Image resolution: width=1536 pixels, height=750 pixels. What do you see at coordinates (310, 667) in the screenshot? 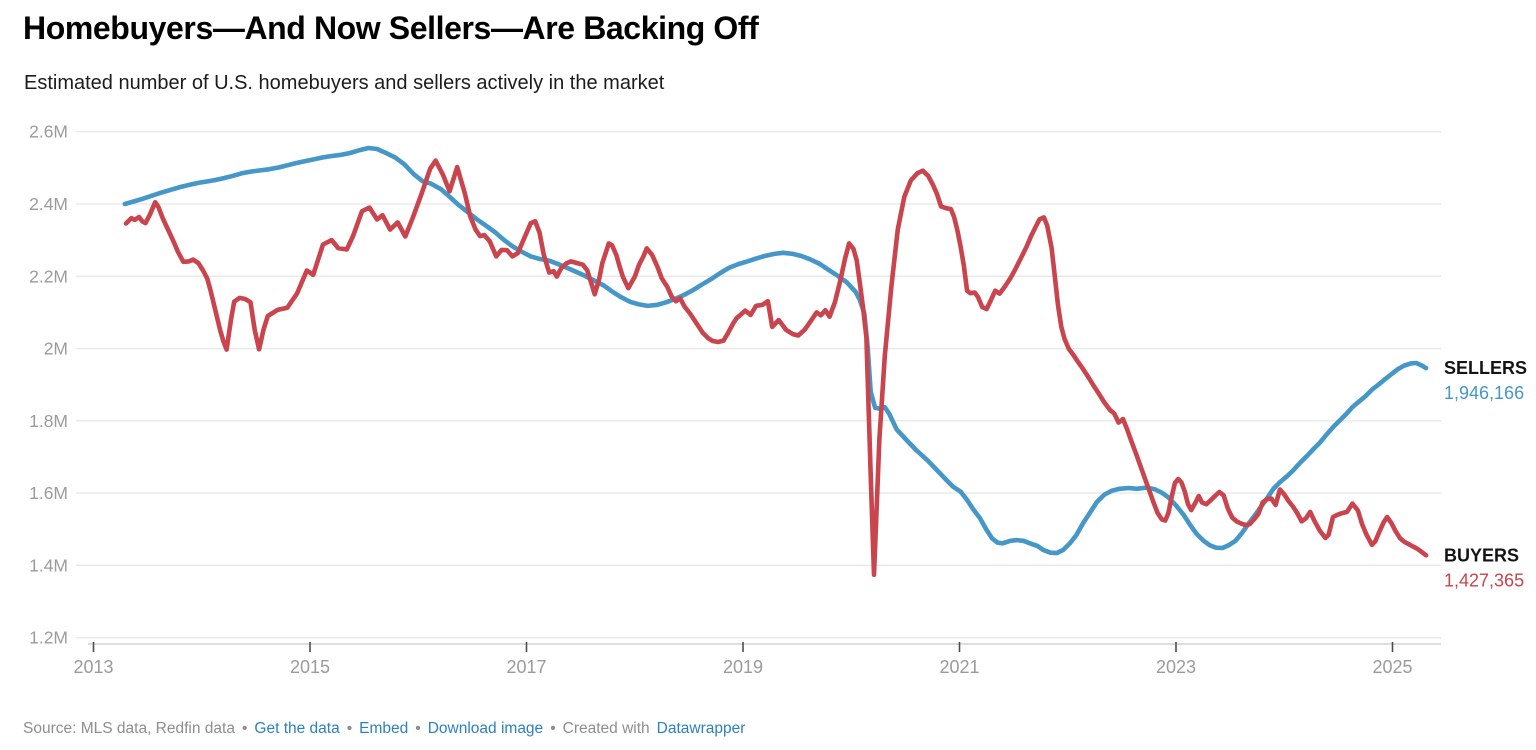
I see `x-axis-label: 2015` at bounding box center [310, 667].